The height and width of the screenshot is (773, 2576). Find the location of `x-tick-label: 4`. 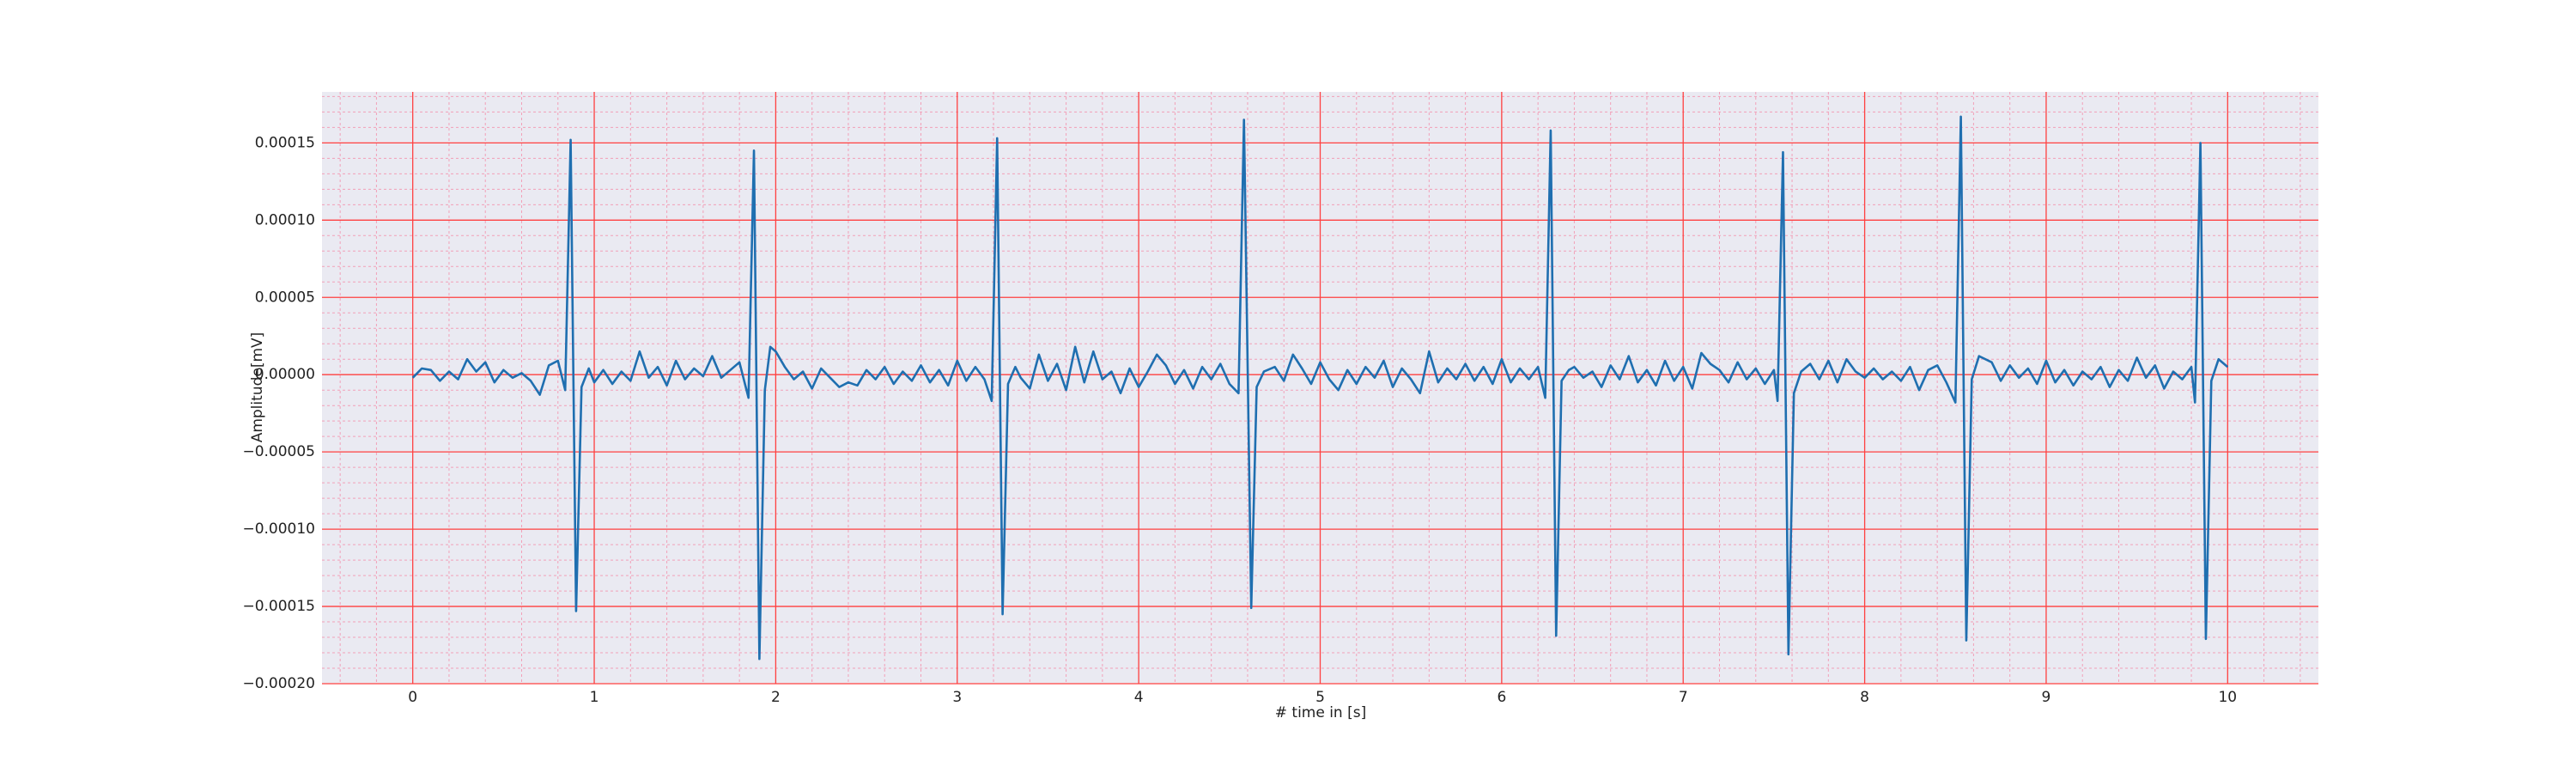

x-tick-label: 4 is located at coordinates (1139, 697).